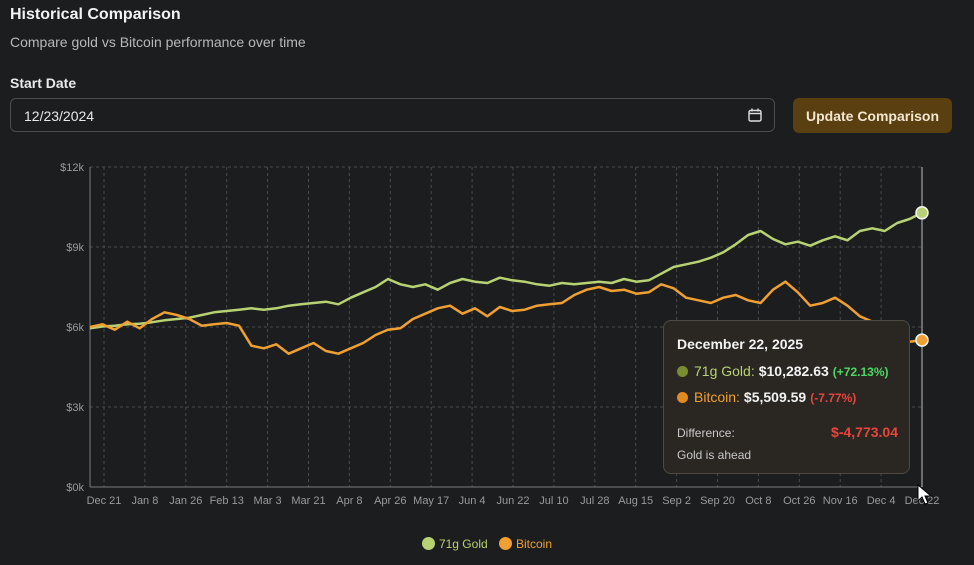  I want to click on gold-dot-icon, so click(682, 371).